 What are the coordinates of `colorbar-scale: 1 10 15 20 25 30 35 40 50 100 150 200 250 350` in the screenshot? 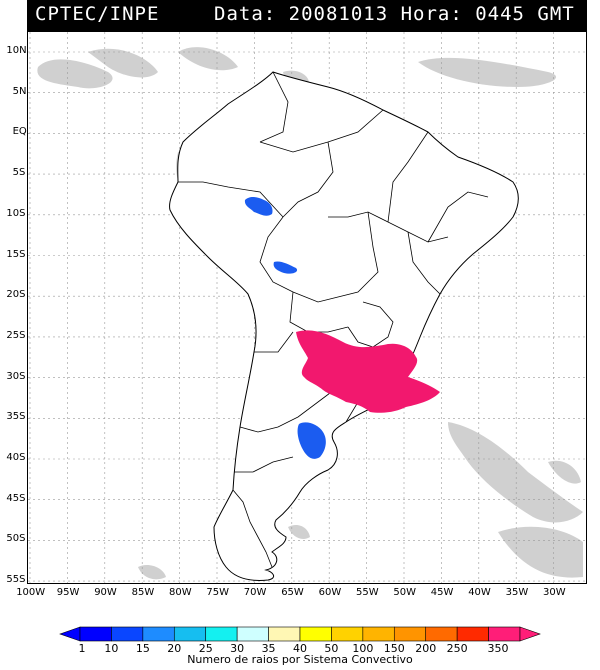 It's located at (300, 640).